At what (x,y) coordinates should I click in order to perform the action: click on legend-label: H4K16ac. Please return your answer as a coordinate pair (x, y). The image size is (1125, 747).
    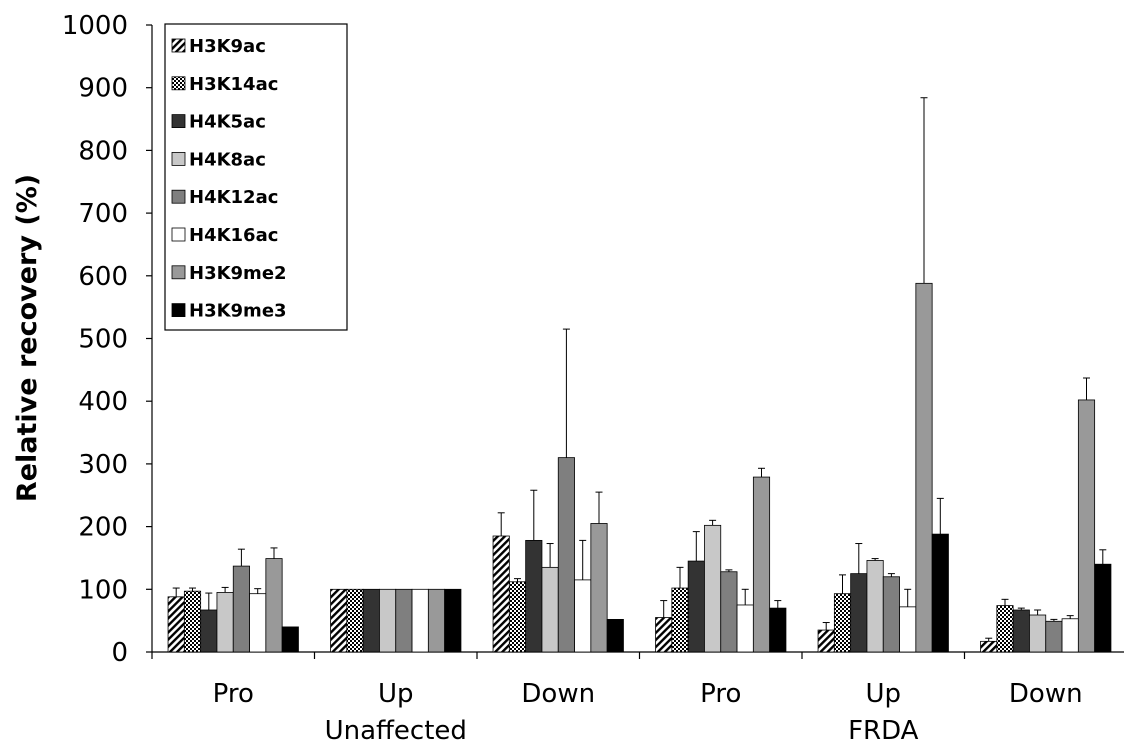
    Looking at the image, I should click on (233, 235).